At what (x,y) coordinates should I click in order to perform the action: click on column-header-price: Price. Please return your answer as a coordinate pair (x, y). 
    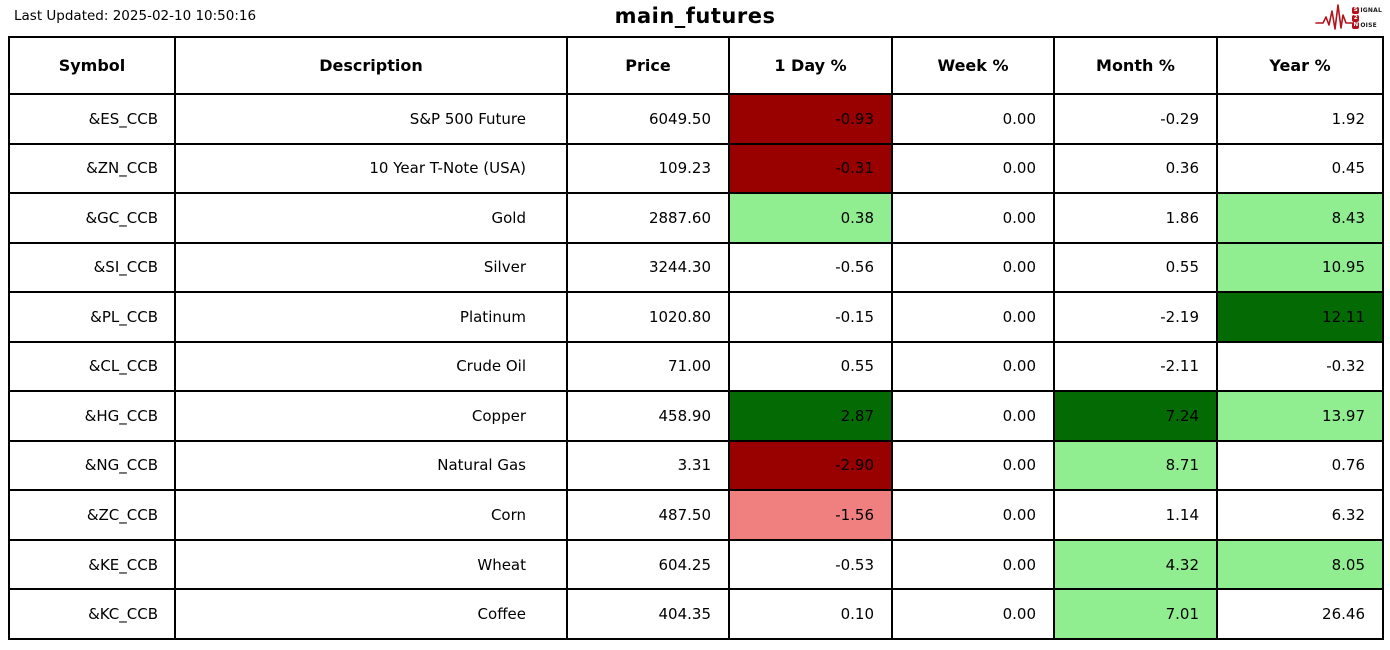
    Looking at the image, I should click on (648, 65).